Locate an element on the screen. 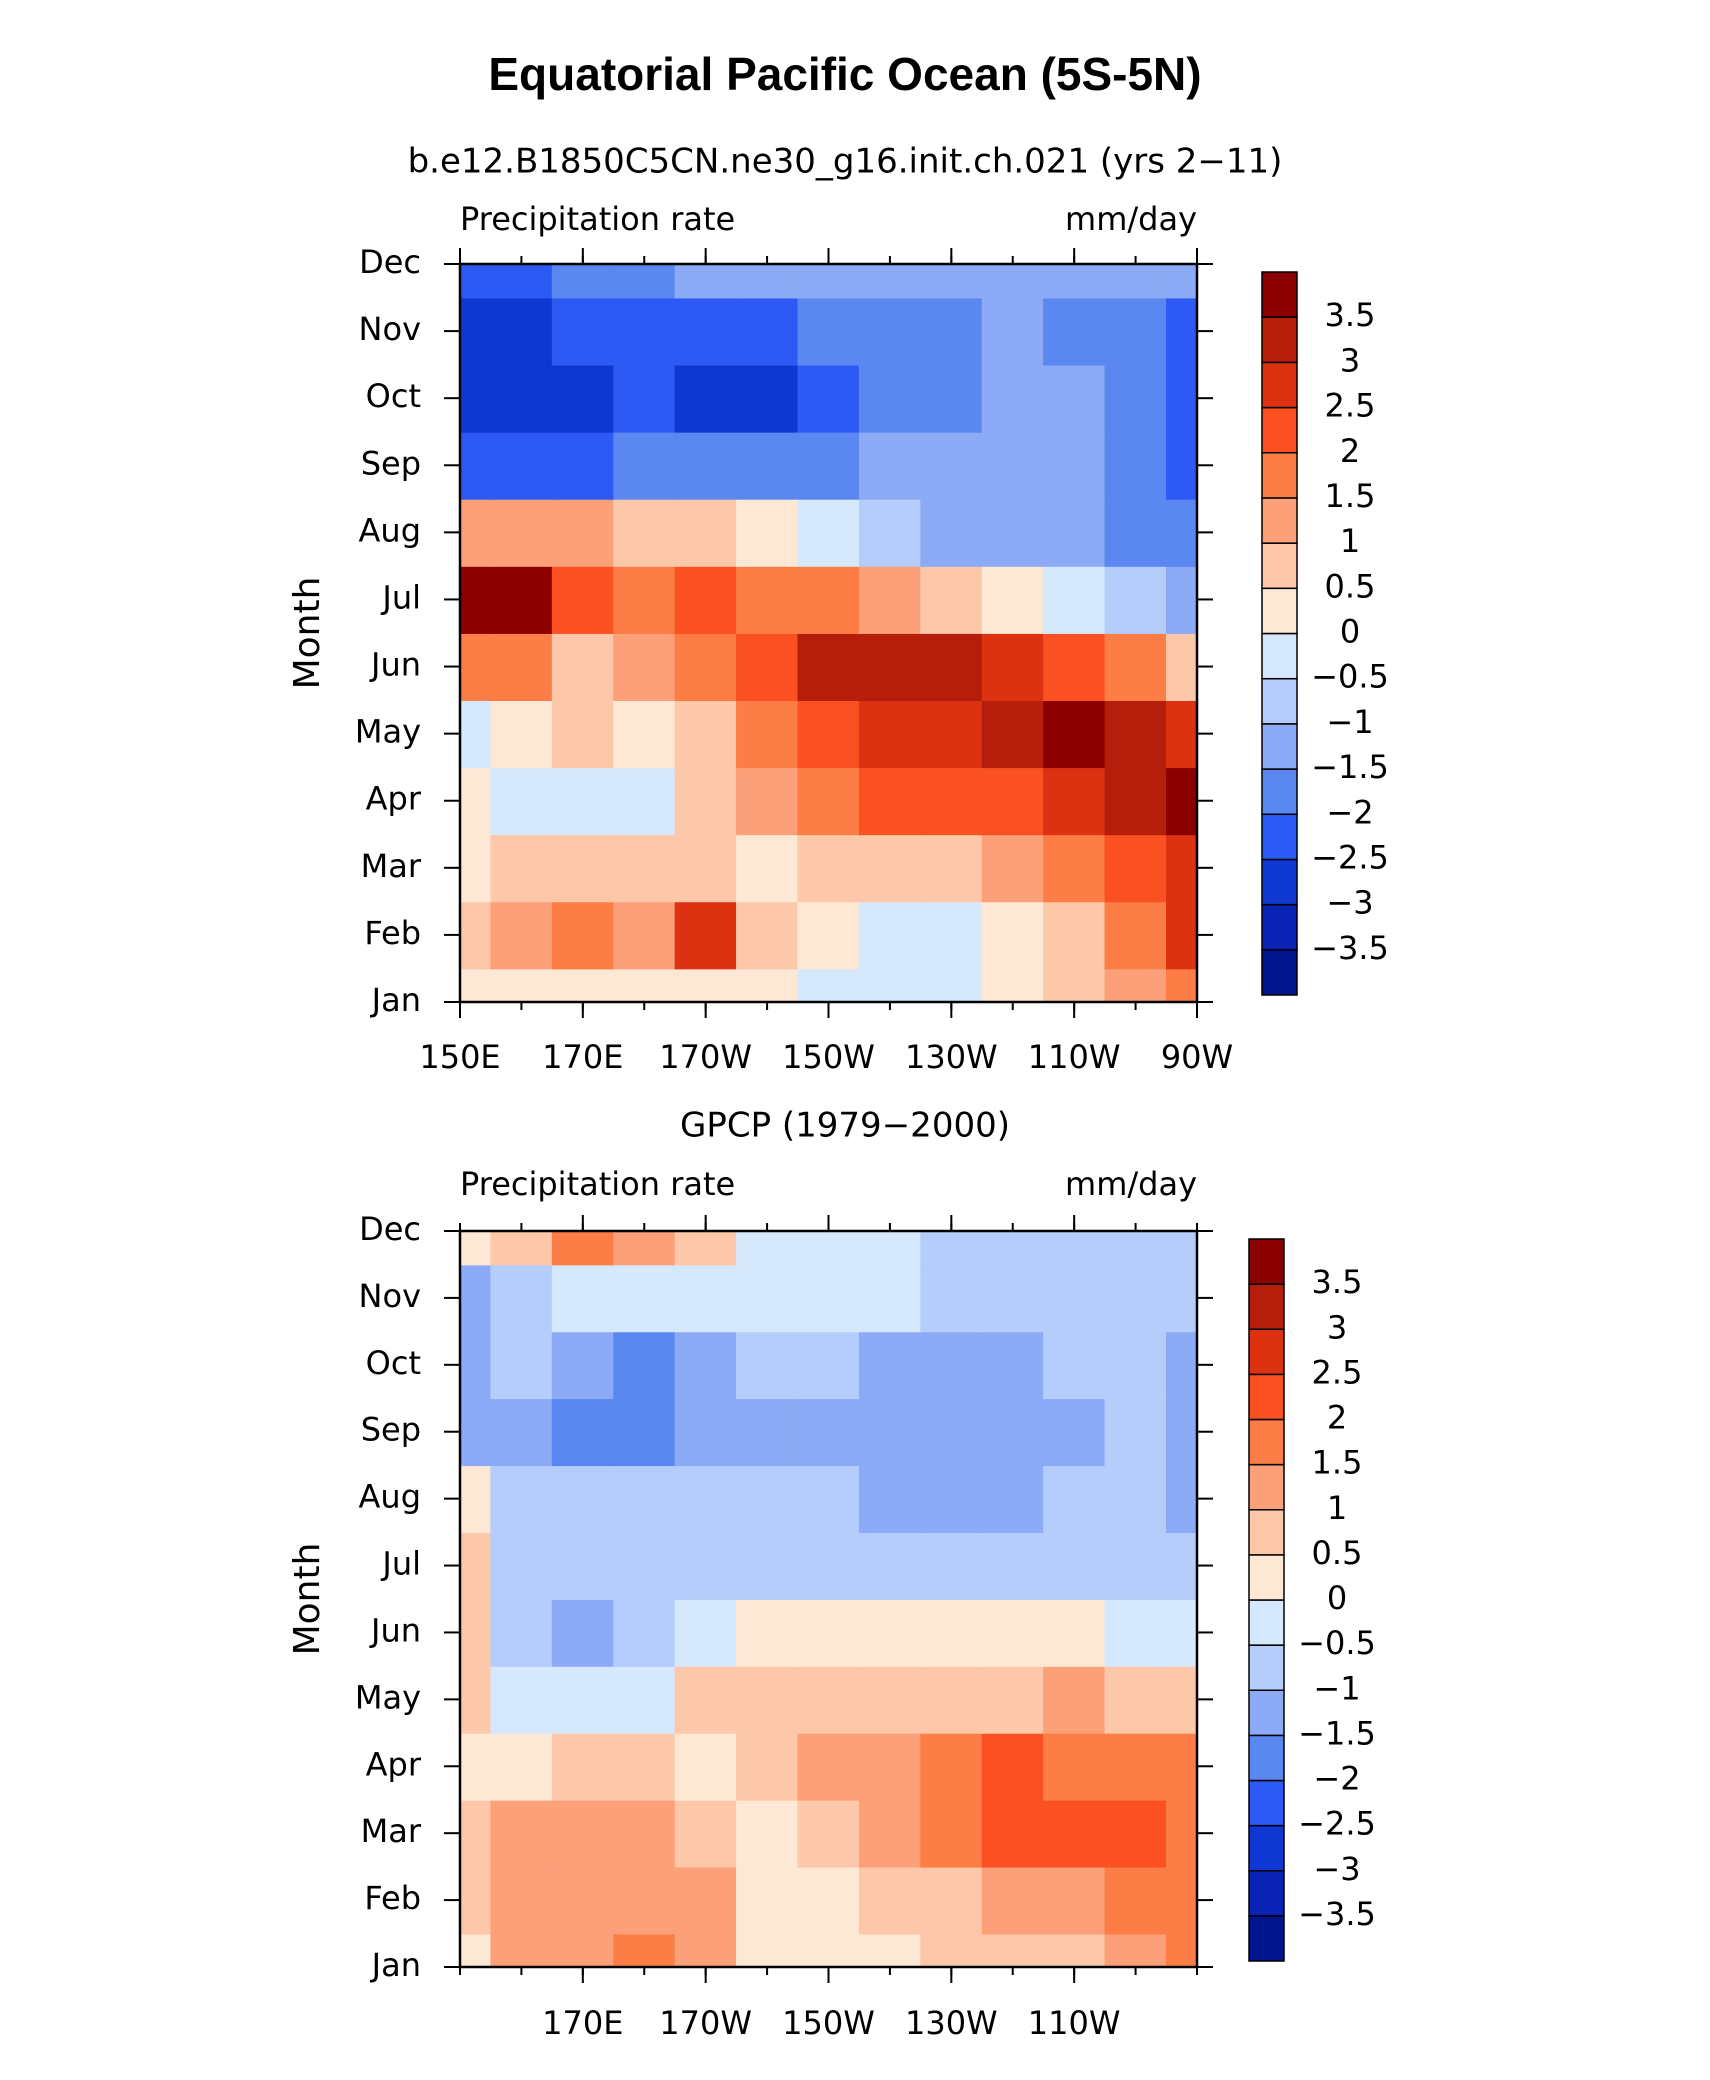 The width and height of the screenshot is (1710, 2080). colorbar-label: 2.5 is located at coordinates (1350, 406).